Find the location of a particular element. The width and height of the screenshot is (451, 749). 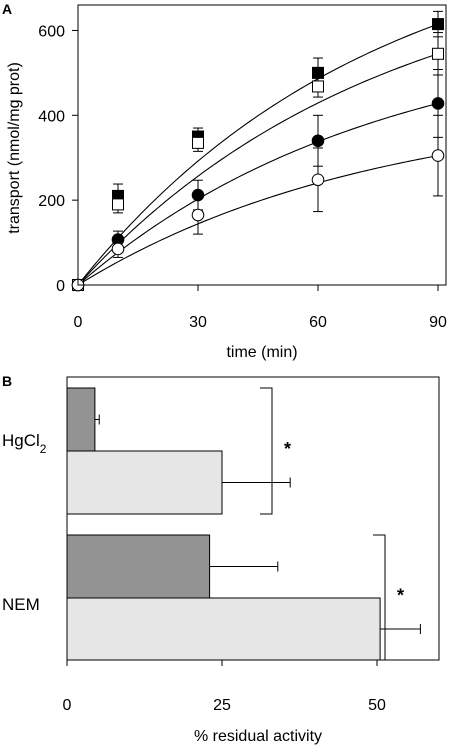

bar-nem-dark is located at coordinates (138, 566).